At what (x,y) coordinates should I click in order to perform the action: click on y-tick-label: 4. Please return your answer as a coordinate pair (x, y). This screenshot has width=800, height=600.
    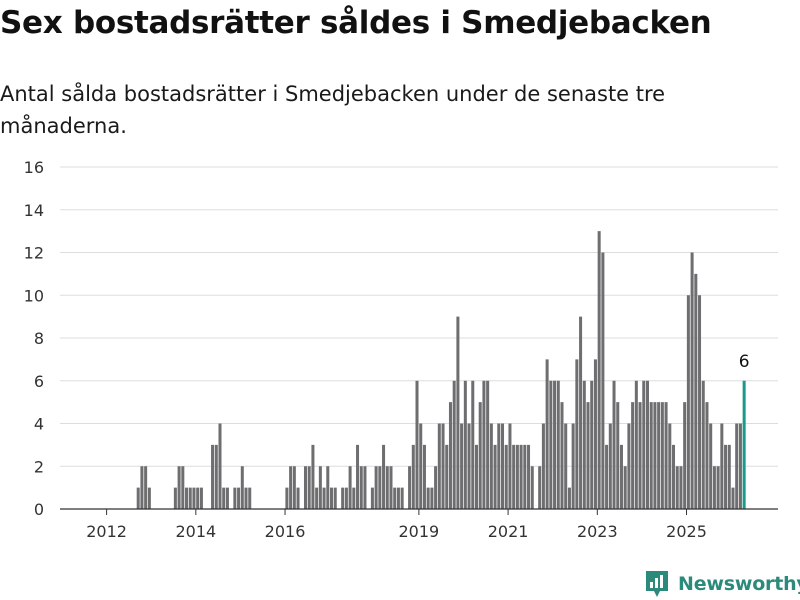
    Looking at the image, I should click on (39, 424).